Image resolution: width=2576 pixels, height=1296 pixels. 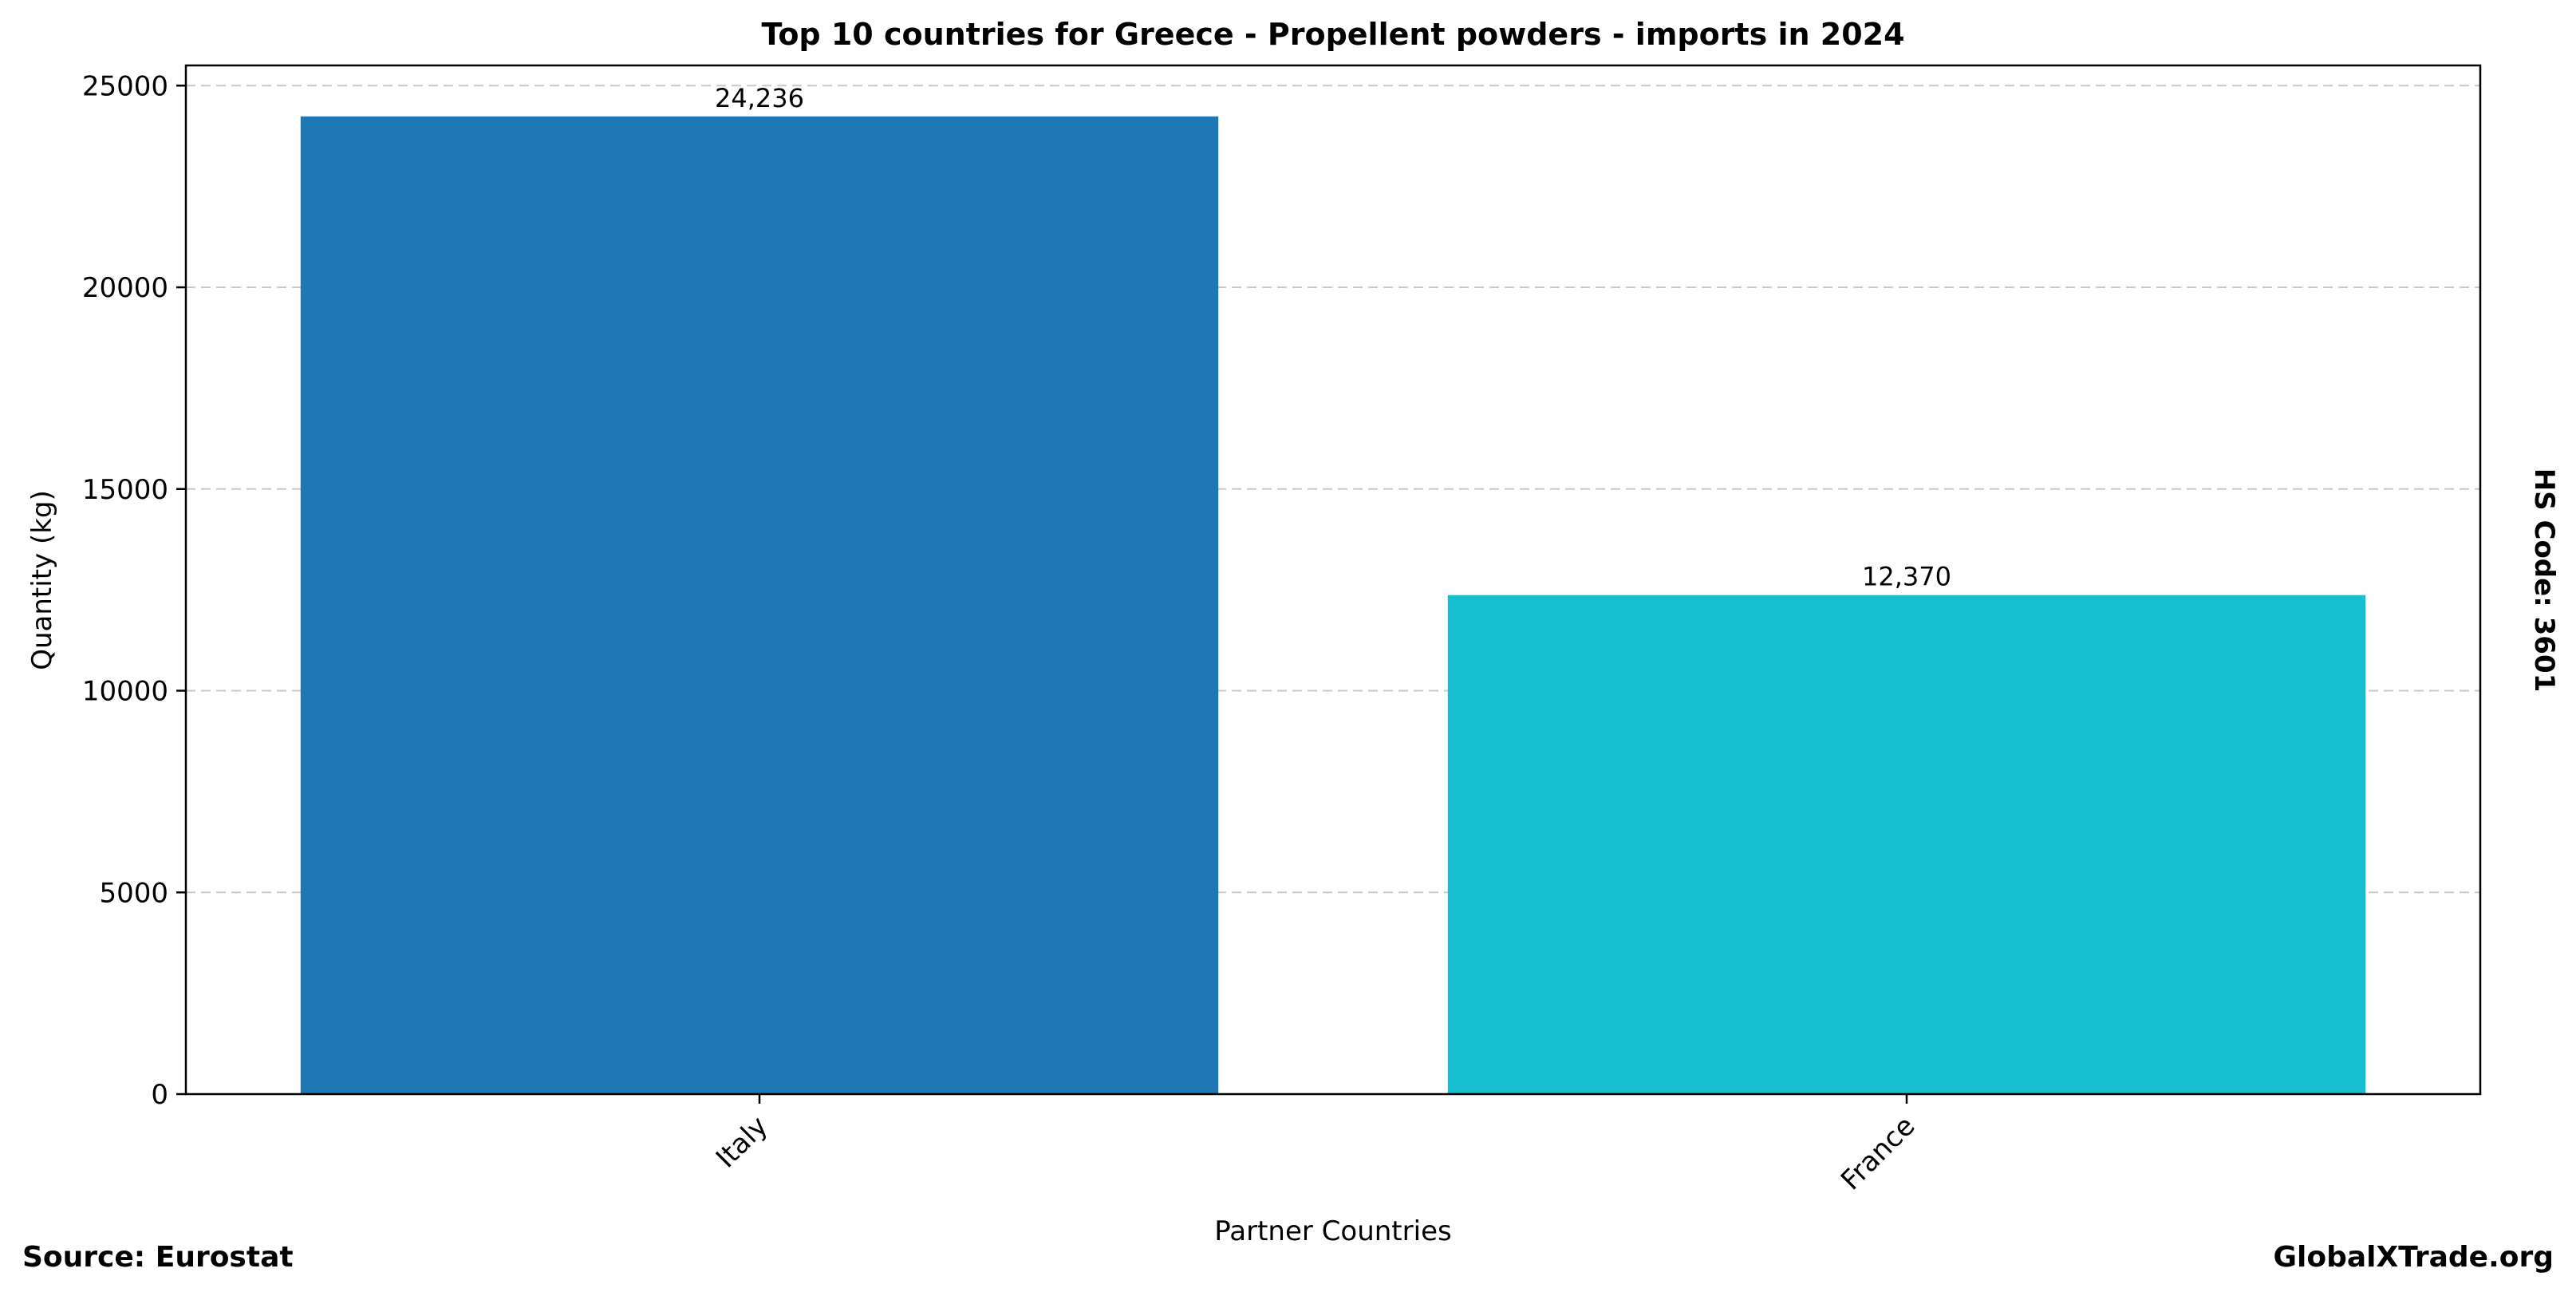 What do you see at coordinates (2413, 1257) in the screenshot?
I see `site-credit: GlobalXTrade.org` at bounding box center [2413, 1257].